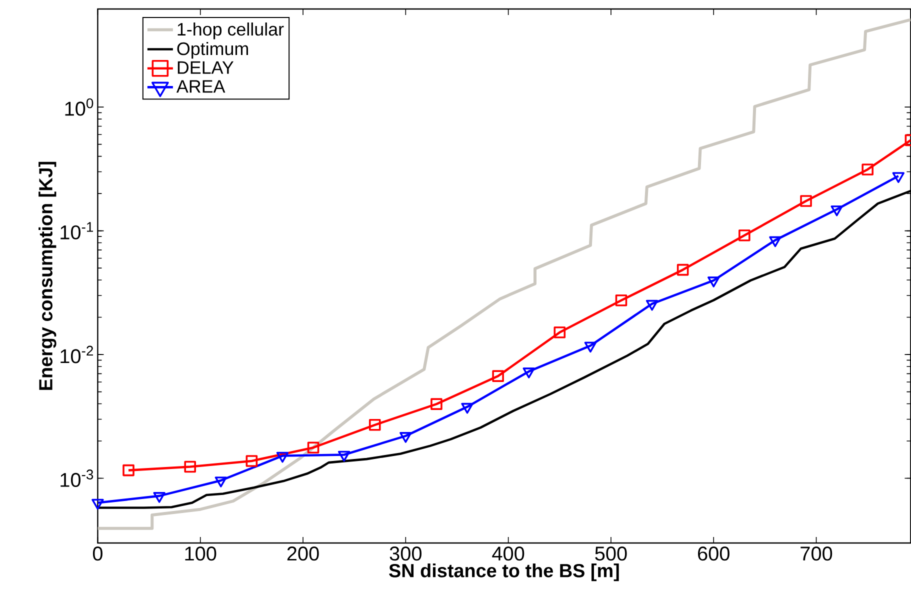 The height and width of the screenshot is (607, 911). What do you see at coordinates (611, 553) in the screenshot?
I see `x-tick-label: 500` at bounding box center [611, 553].